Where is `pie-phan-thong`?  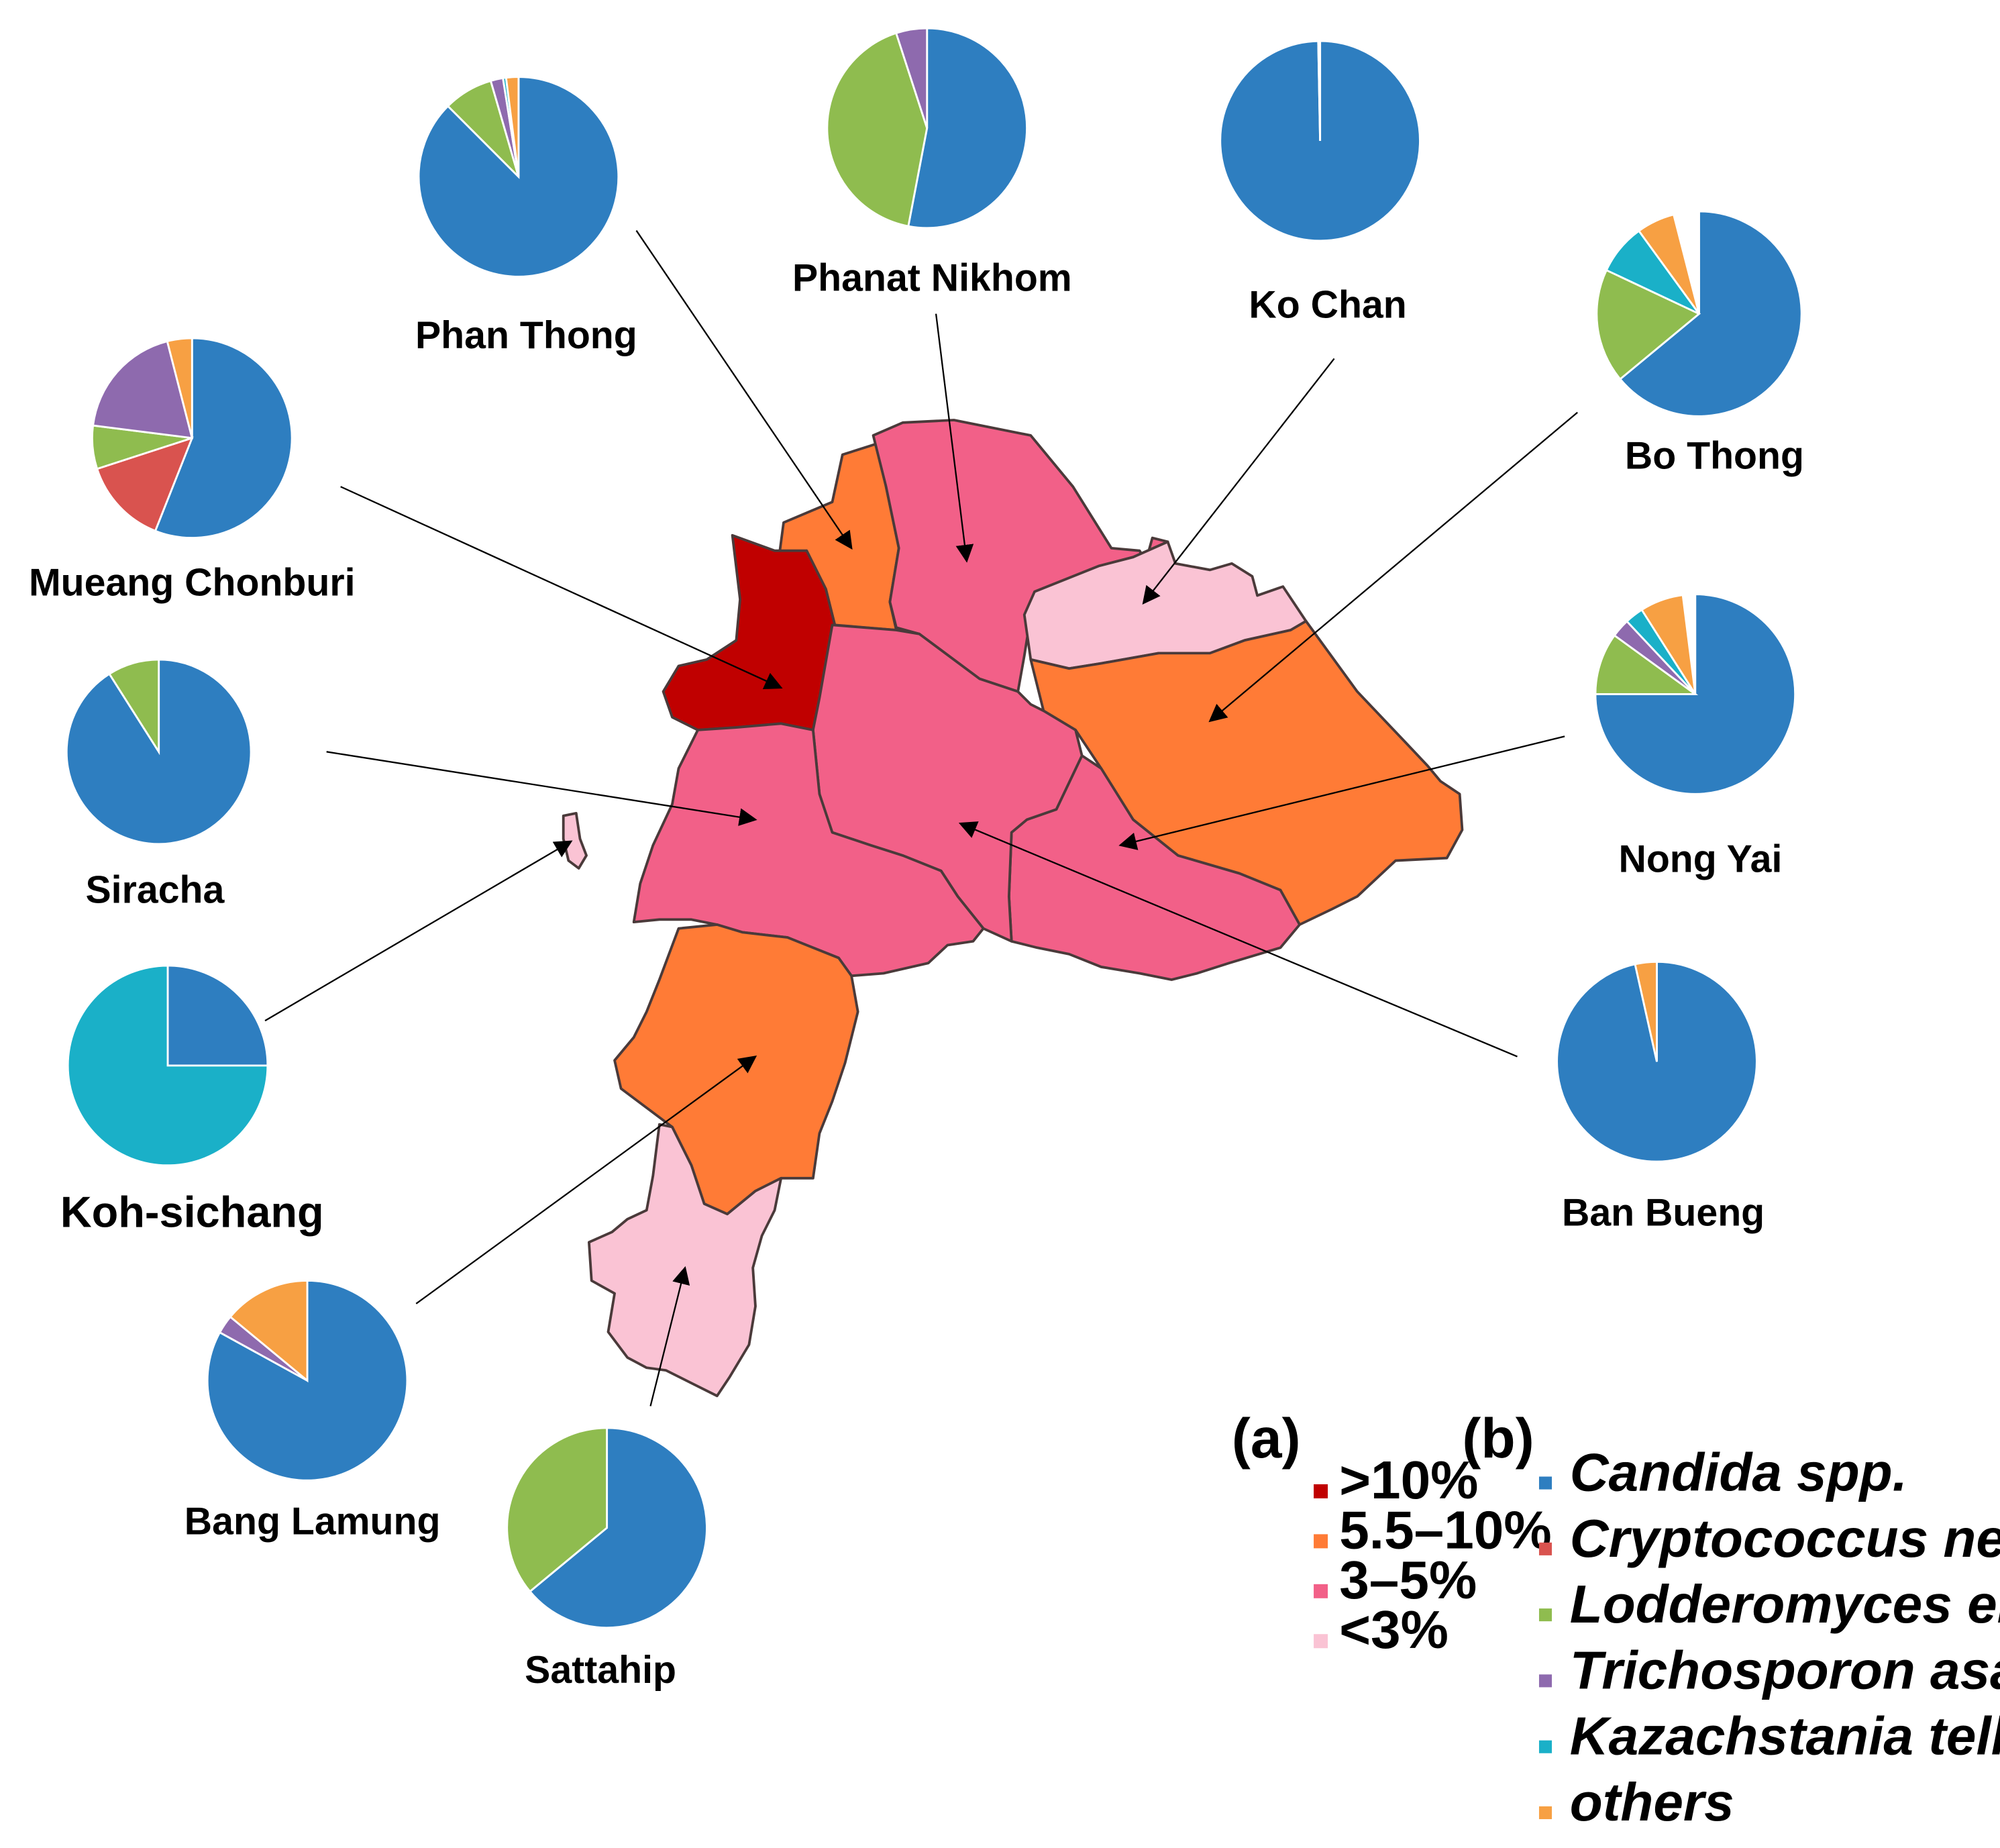
pie-phan-thong is located at coordinates (518, 177).